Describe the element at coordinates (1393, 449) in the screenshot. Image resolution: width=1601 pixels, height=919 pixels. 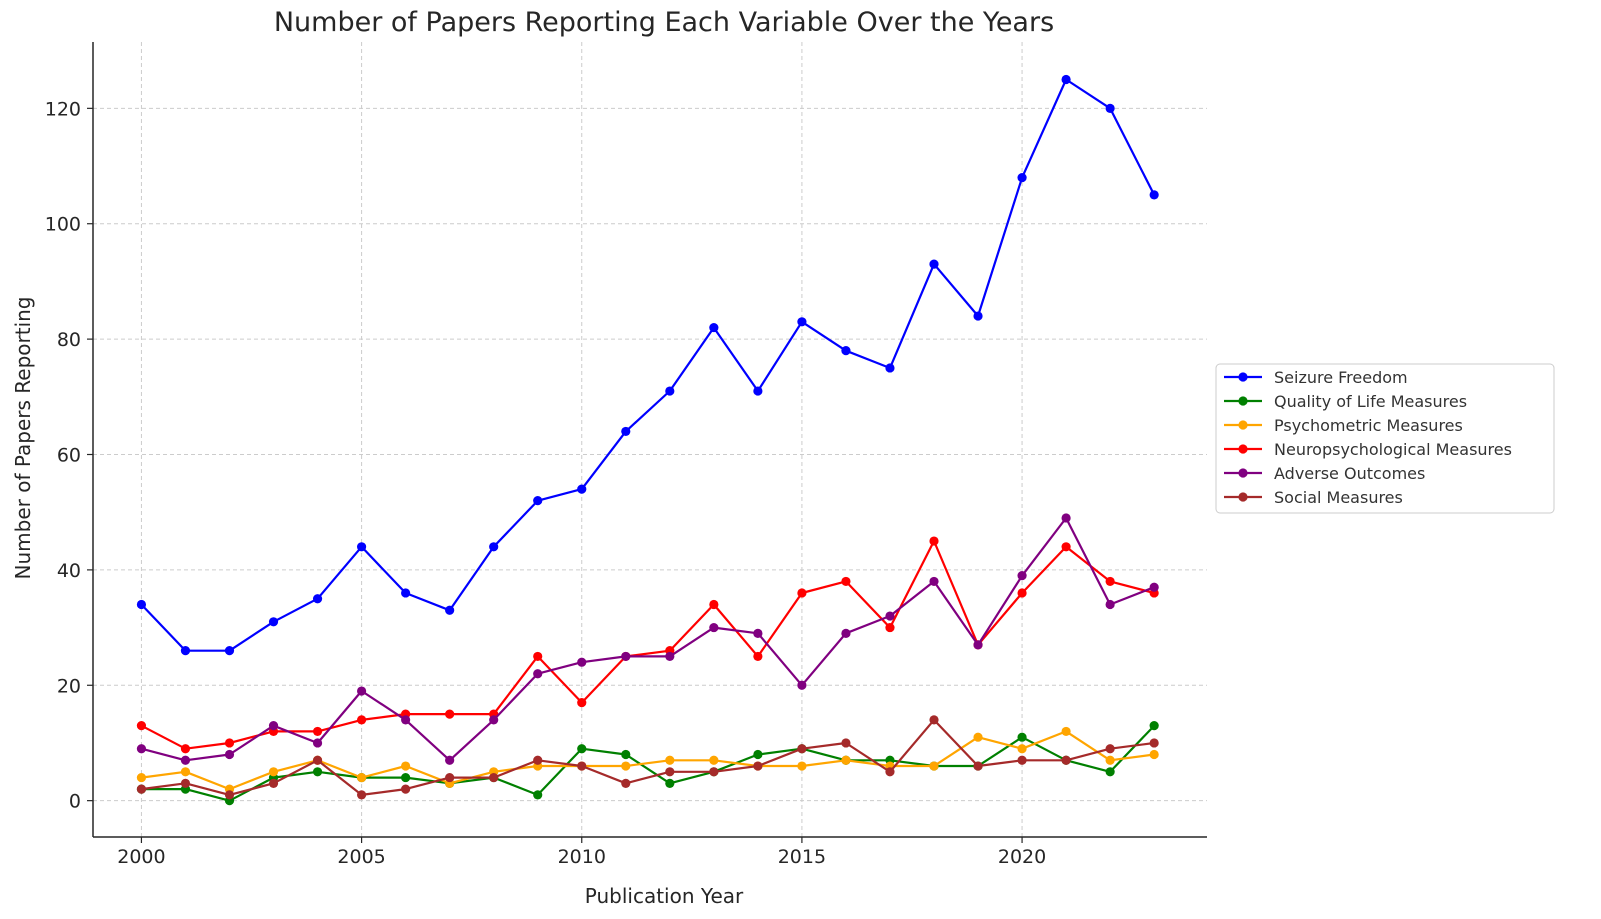
I see `legend-label: Neuropsychological Measures` at that location.